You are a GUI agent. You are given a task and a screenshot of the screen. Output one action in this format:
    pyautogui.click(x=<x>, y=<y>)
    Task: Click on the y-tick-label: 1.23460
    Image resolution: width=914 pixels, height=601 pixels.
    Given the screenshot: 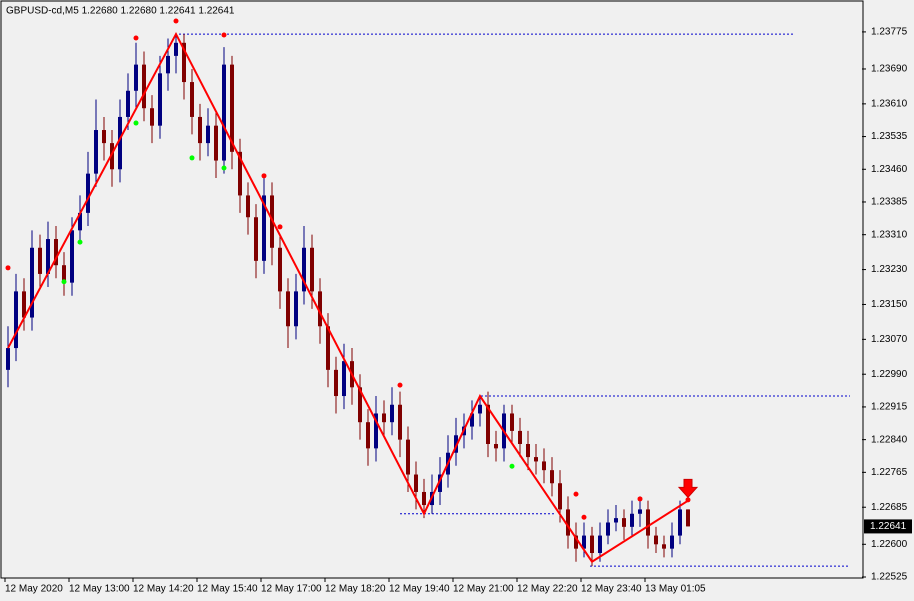 What is the action you would take?
    pyautogui.click(x=889, y=169)
    